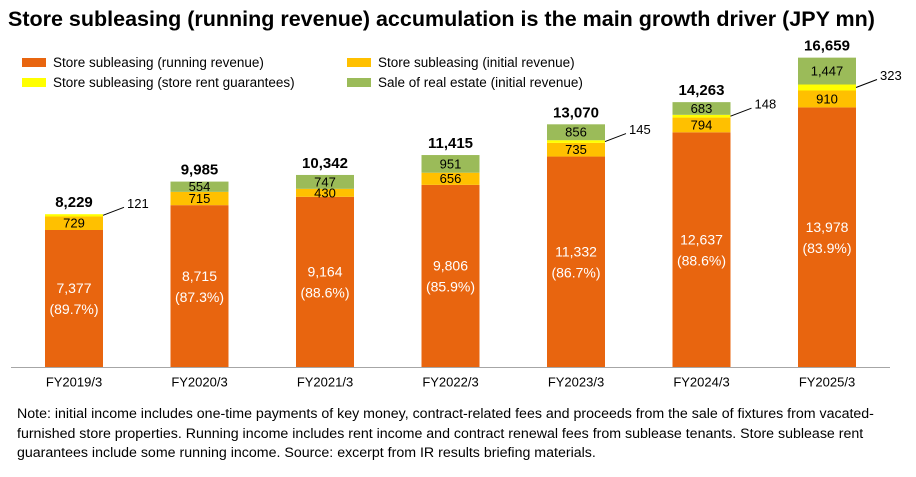 Image resolution: width=916 pixels, height=477 pixels. Describe the element at coordinates (826, 248) in the screenshot. I see `share-label-running: (83.9%)` at that location.